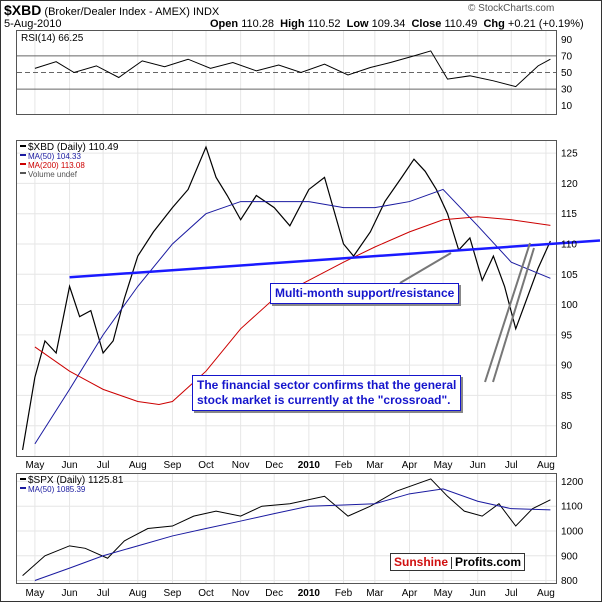 This screenshot has width=602, height=602. What do you see at coordinates (57, 489) in the screenshot?
I see `legend-entry: MA(50) 1085.39` at bounding box center [57, 489].